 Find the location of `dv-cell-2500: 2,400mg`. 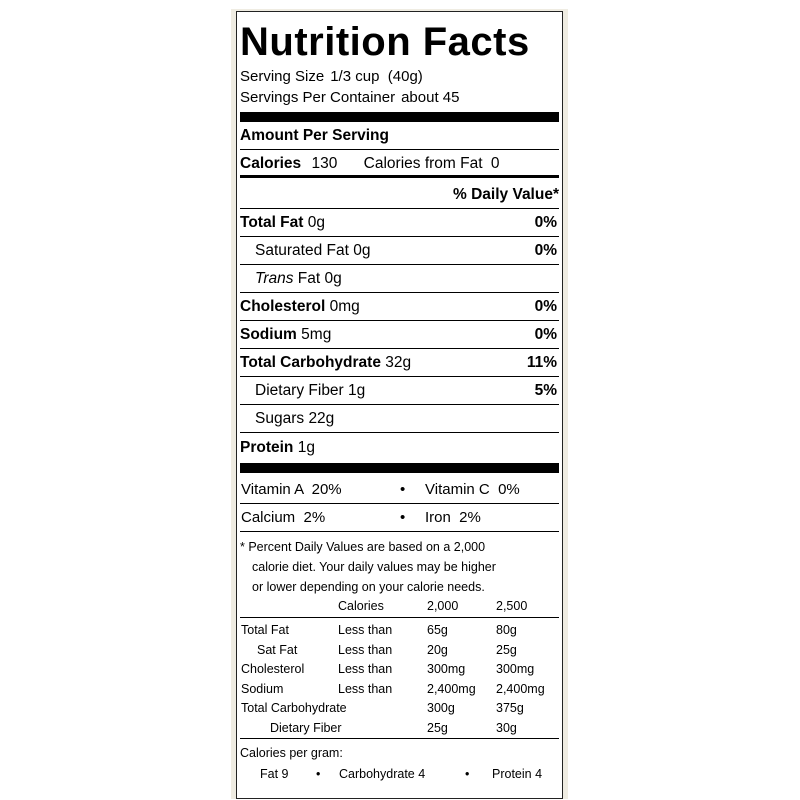

dv-cell-2500: 2,400mg is located at coordinates (520, 688).